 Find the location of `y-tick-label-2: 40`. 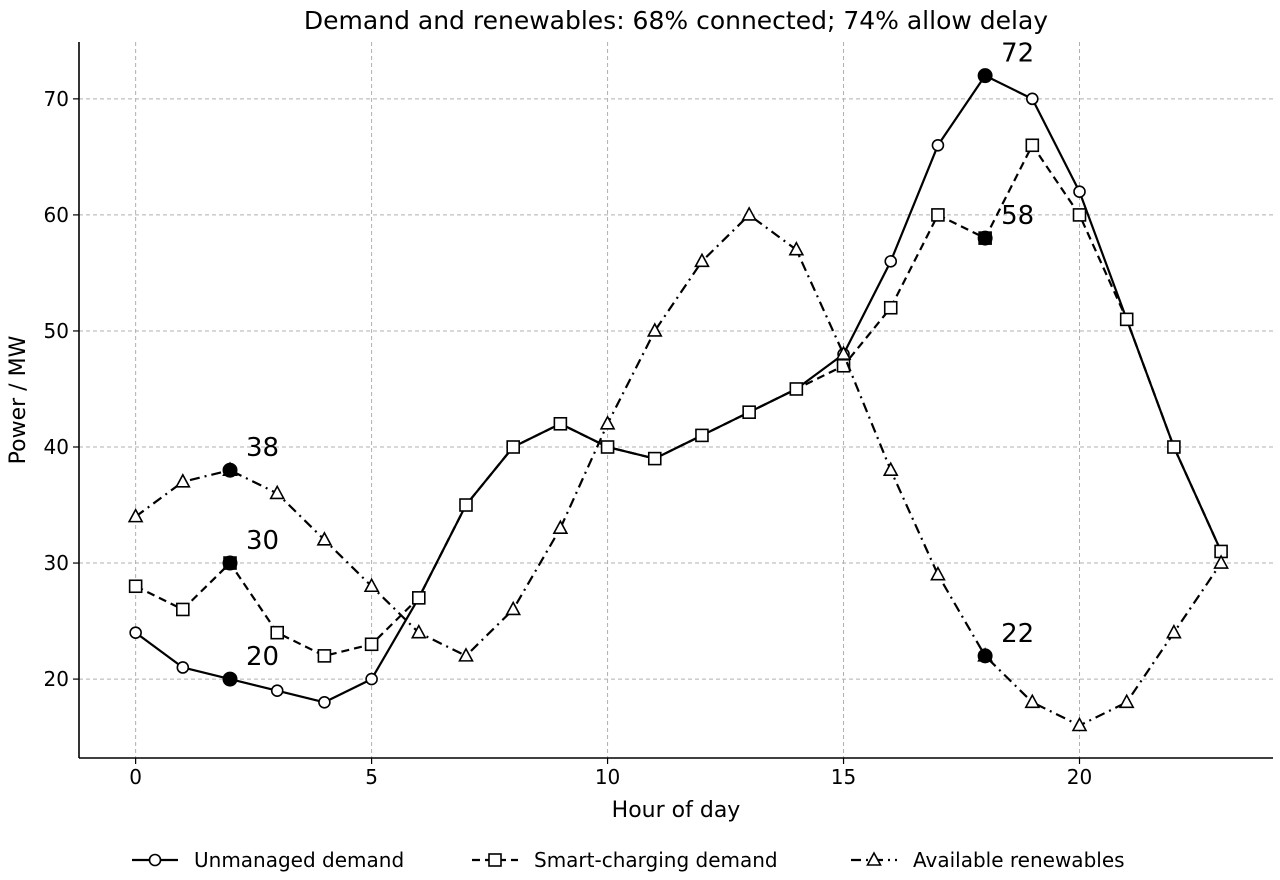

y-tick-label-2: 40 is located at coordinates (56, 447).